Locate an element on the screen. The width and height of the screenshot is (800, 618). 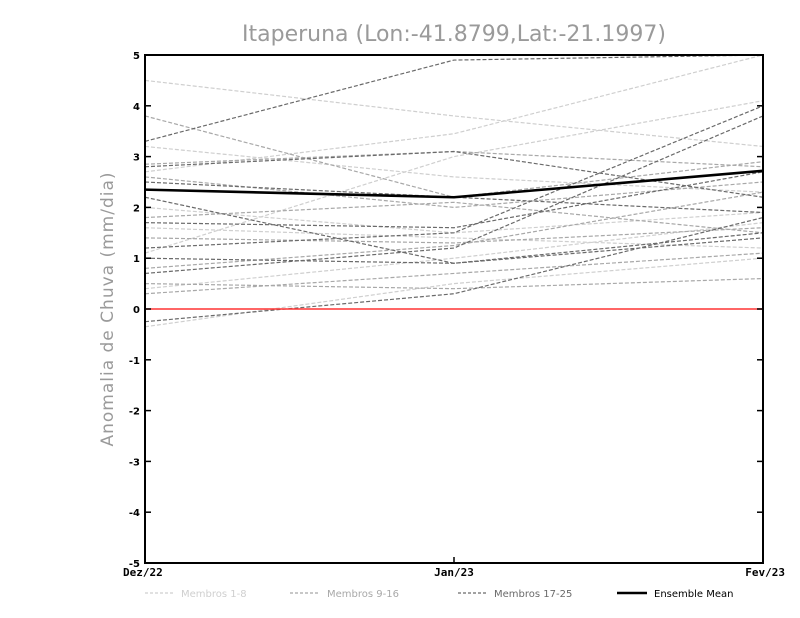
y-tick-label: -1 is located at coordinates (134, 361).